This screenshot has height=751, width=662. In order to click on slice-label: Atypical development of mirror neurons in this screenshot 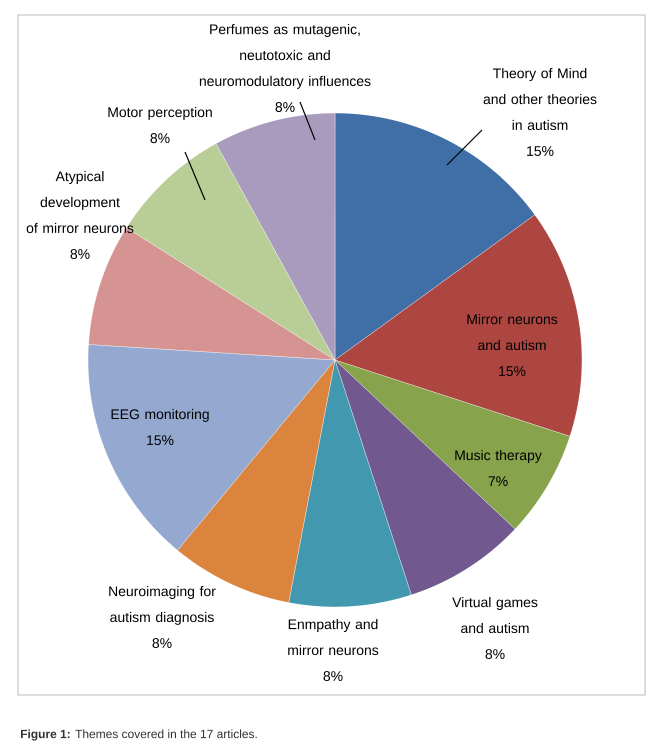, I will do `click(80, 202)`.